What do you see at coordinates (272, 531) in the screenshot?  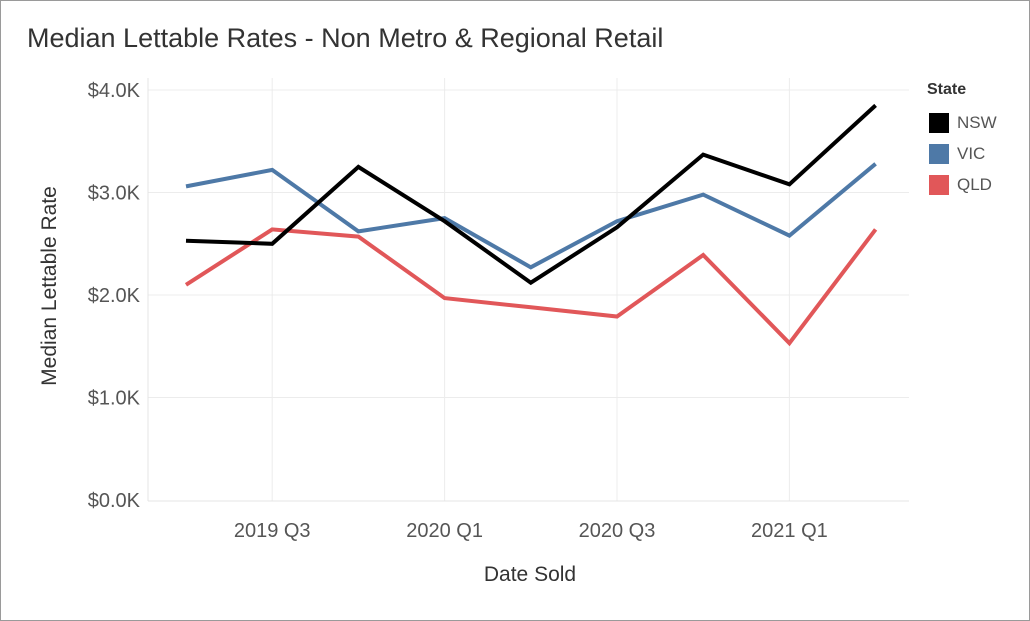 I see `x-tick-label: 2019 Q3` at bounding box center [272, 531].